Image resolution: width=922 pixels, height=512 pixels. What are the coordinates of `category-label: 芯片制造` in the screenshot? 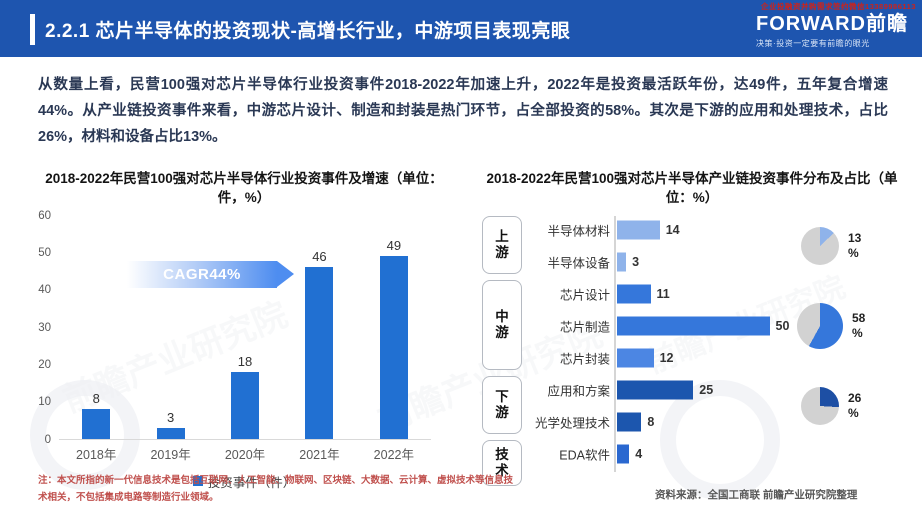 It's located at (584, 327).